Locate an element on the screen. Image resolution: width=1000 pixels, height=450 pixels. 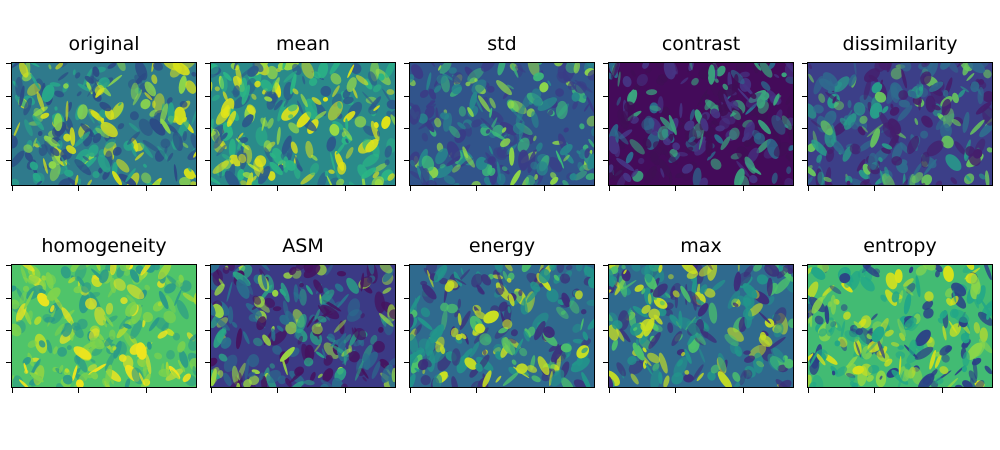
panel-dissimilarity: dissimilarity is located at coordinates (897, 112).